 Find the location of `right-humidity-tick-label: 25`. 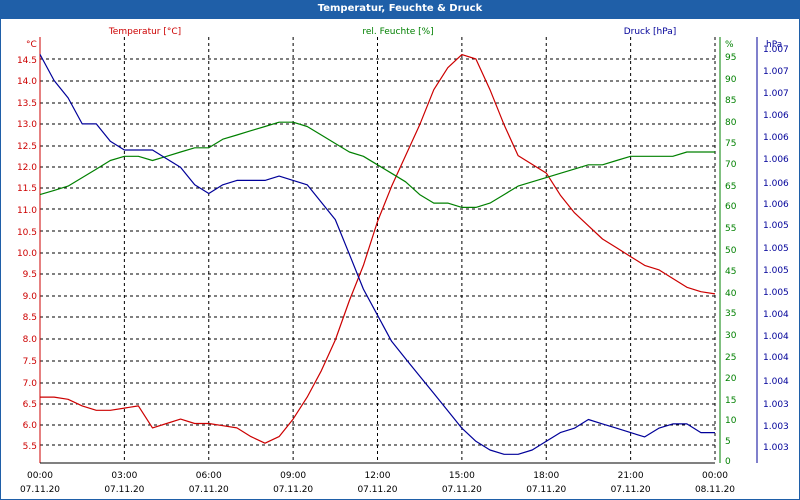

right-humidity-tick-label: 25 is located at coordinates (730, 358).